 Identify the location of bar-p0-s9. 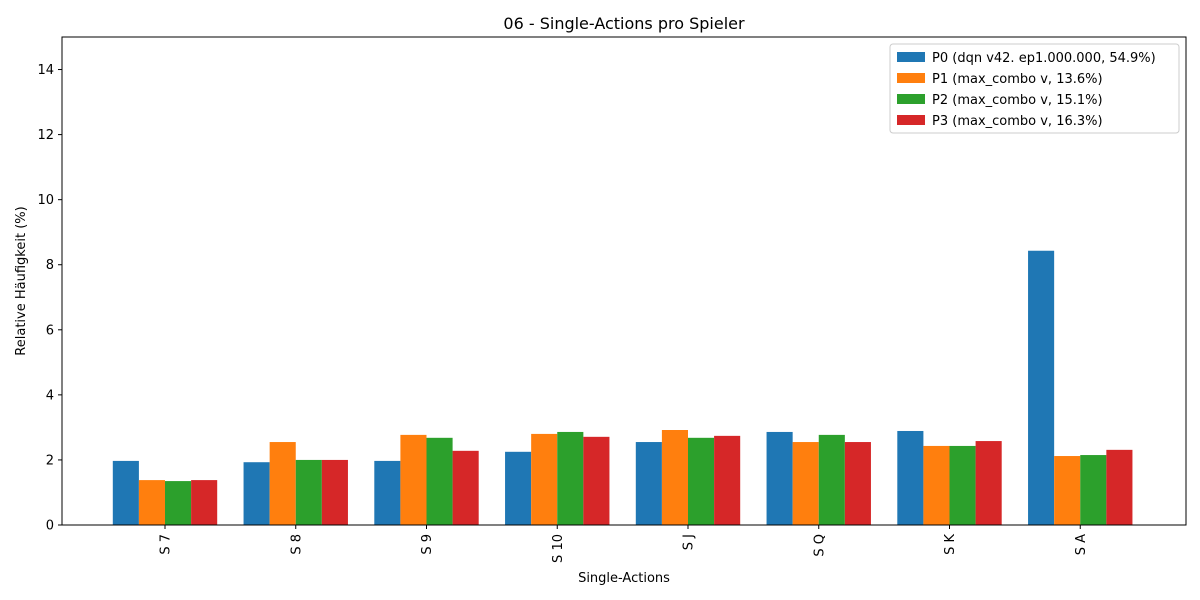
(387, 492).